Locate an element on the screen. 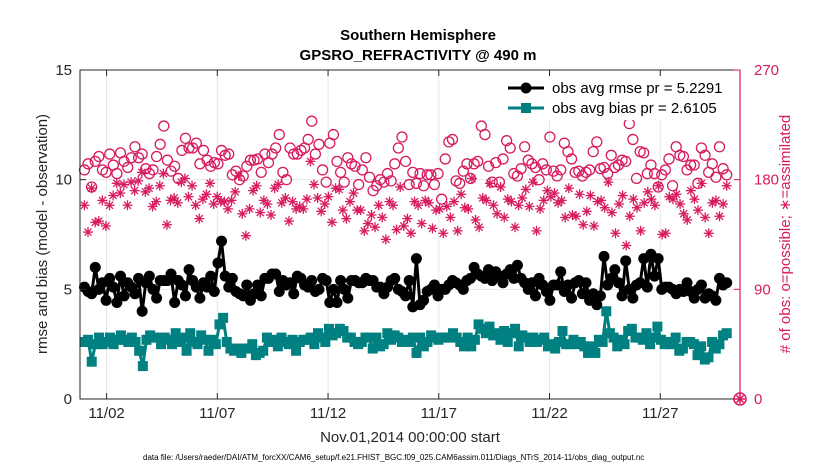 The image size is (830, 470). legend-entry-rmse: obs avg rmse pr = 5.2291 is located at coordinates (615, 88).